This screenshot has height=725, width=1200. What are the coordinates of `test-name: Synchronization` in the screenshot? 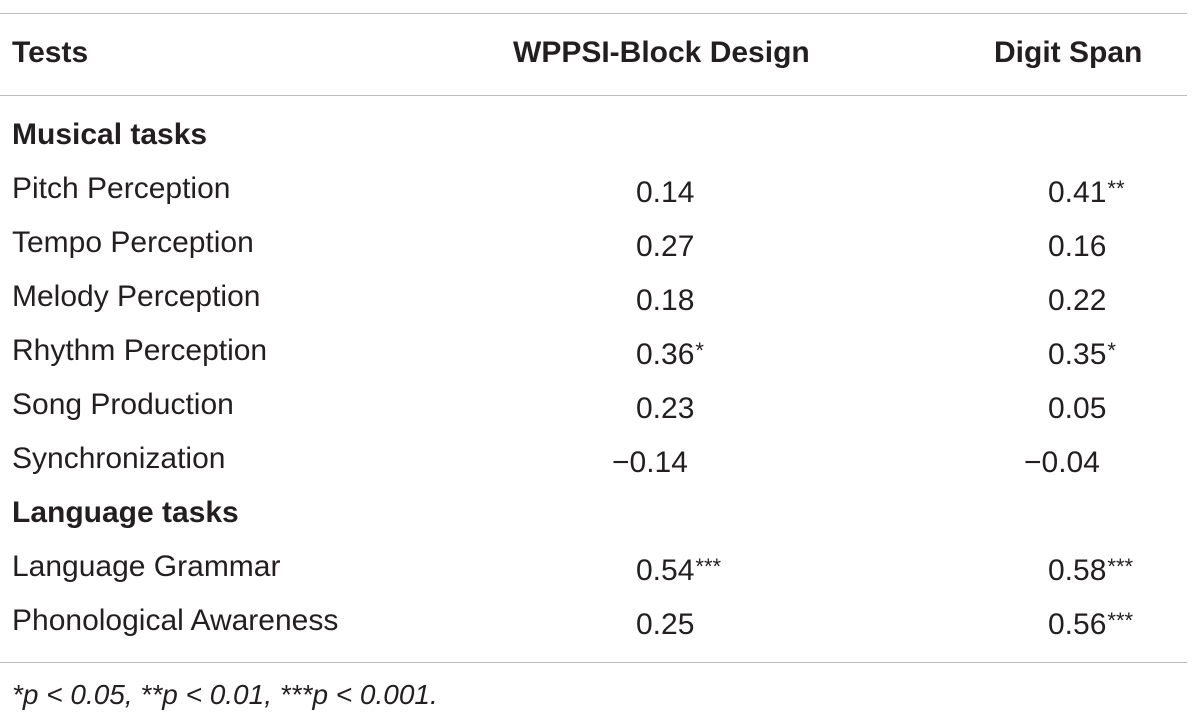 It's located at (119, 458).